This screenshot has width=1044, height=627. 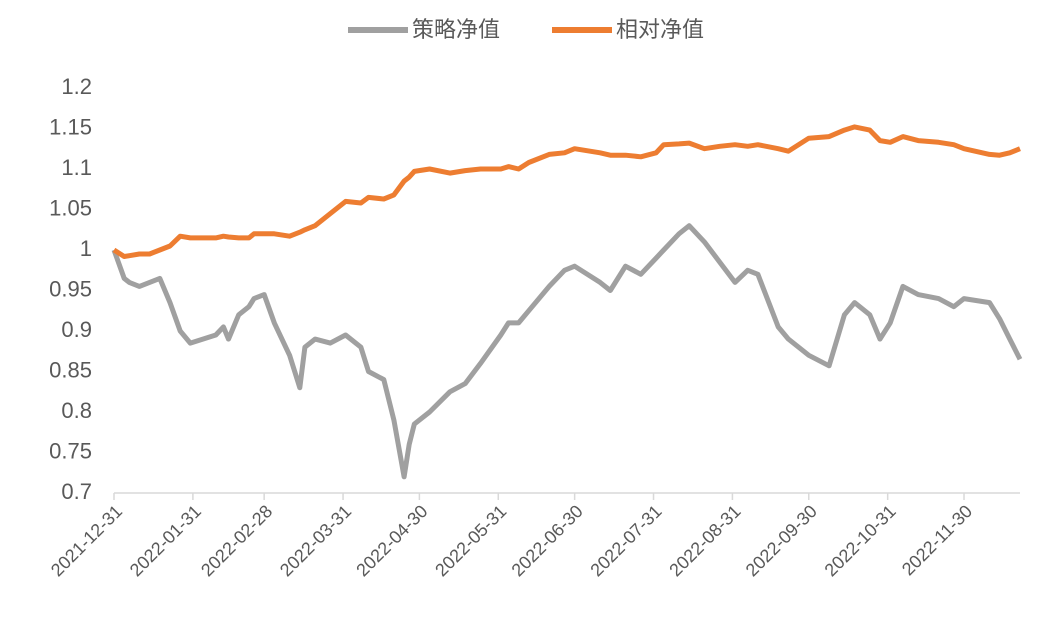 I want to click on y-tick-label: 0.8, so click(x=76, y=410).